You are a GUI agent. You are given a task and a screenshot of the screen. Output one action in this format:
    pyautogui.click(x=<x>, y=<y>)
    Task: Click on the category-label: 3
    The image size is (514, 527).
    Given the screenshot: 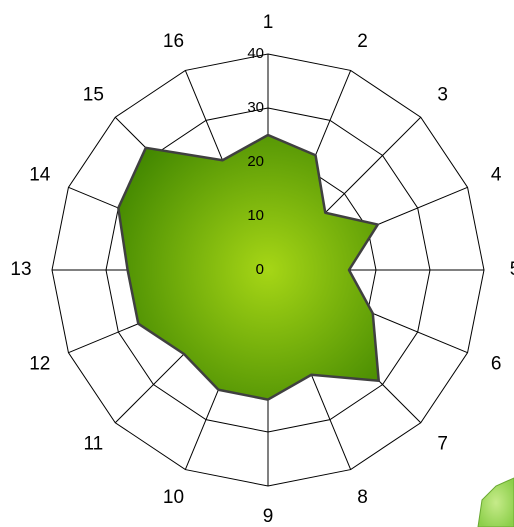 What is the action you would take?
    pyautogui.click(x=442, y=94)
    